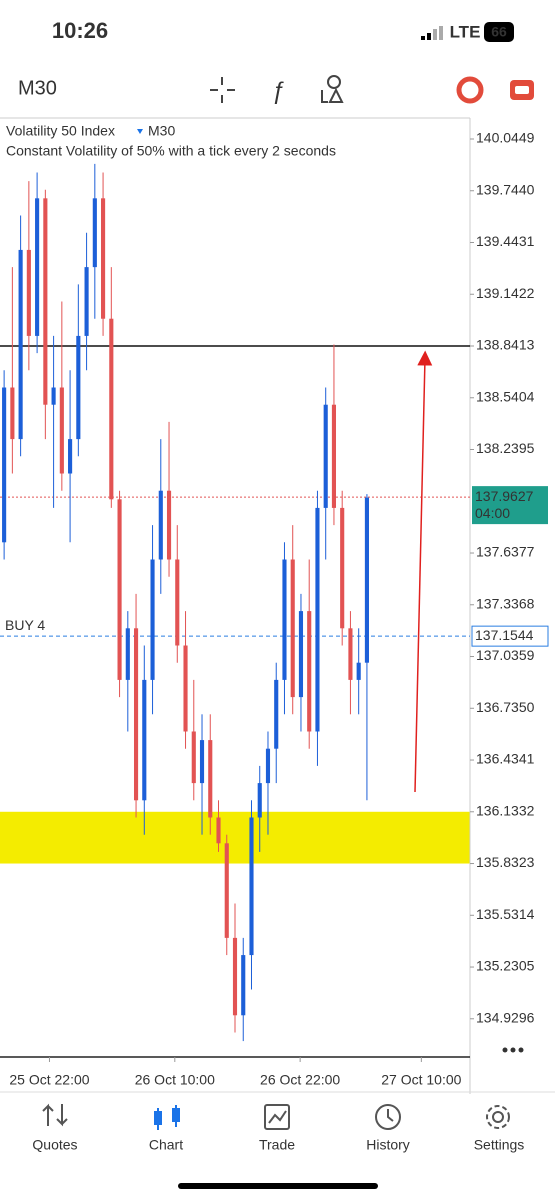 Image resolution: width=555 pixels, height=1200 pixels. I want to click on y-tick-label: 140.0449, so click(505, 138).